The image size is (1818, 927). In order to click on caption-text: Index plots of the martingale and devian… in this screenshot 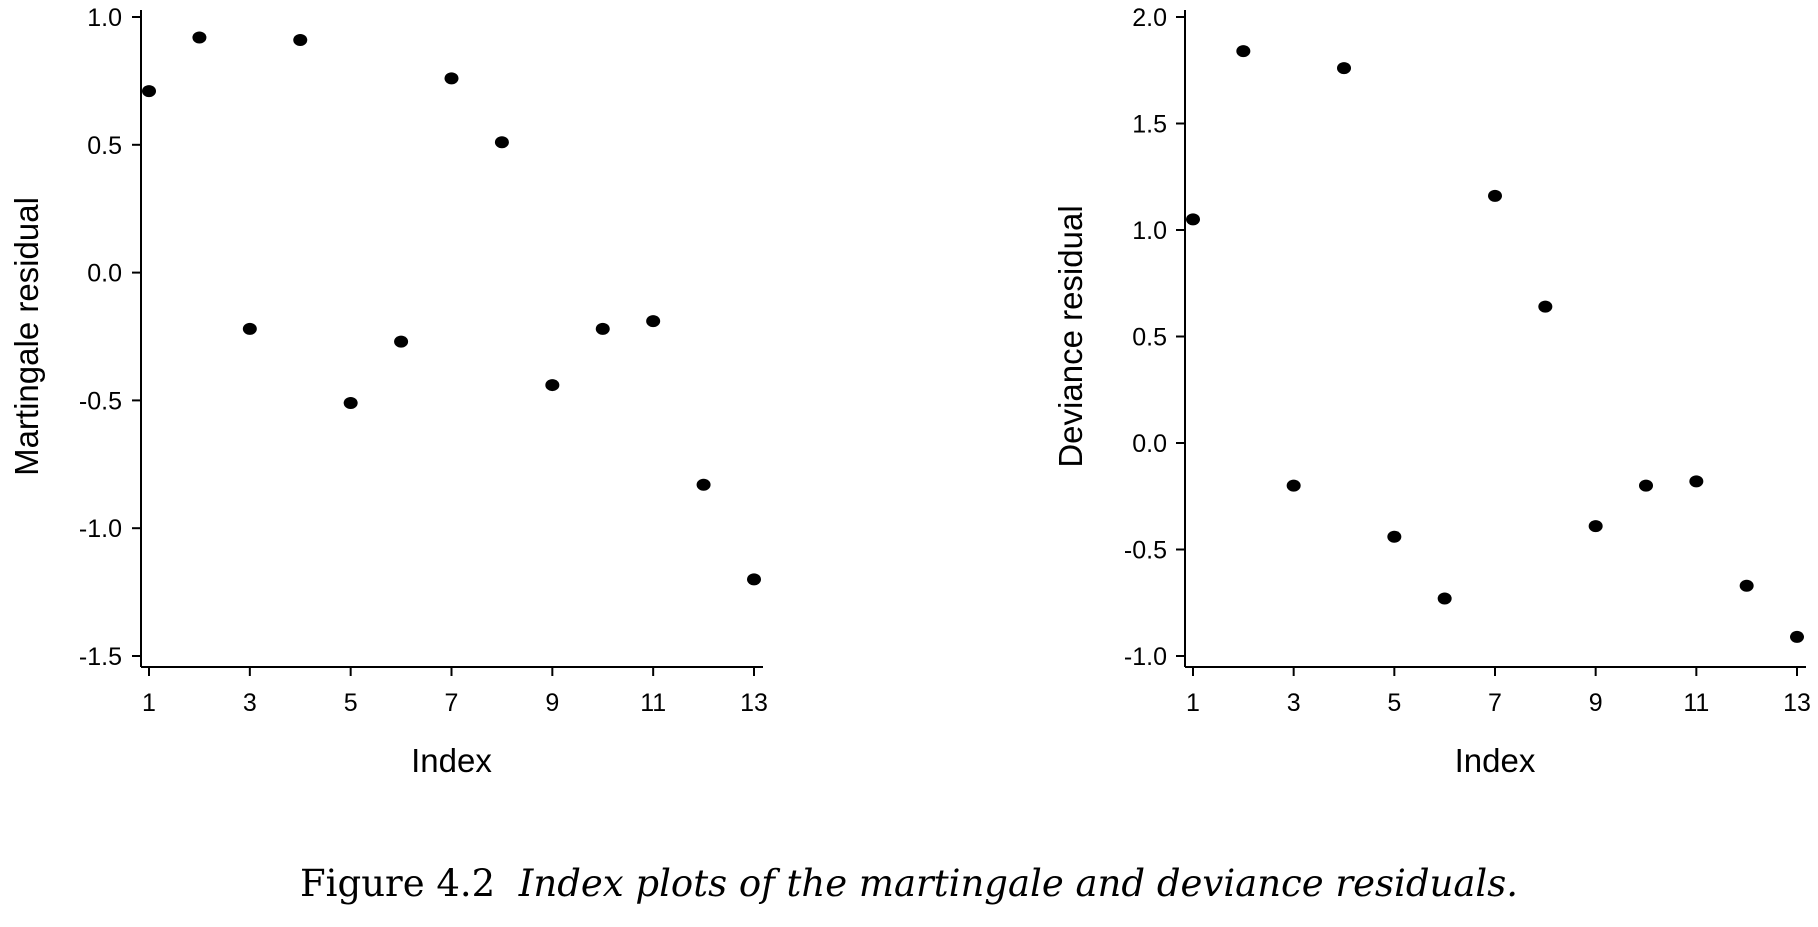, I will do `click(1018, 883)`.